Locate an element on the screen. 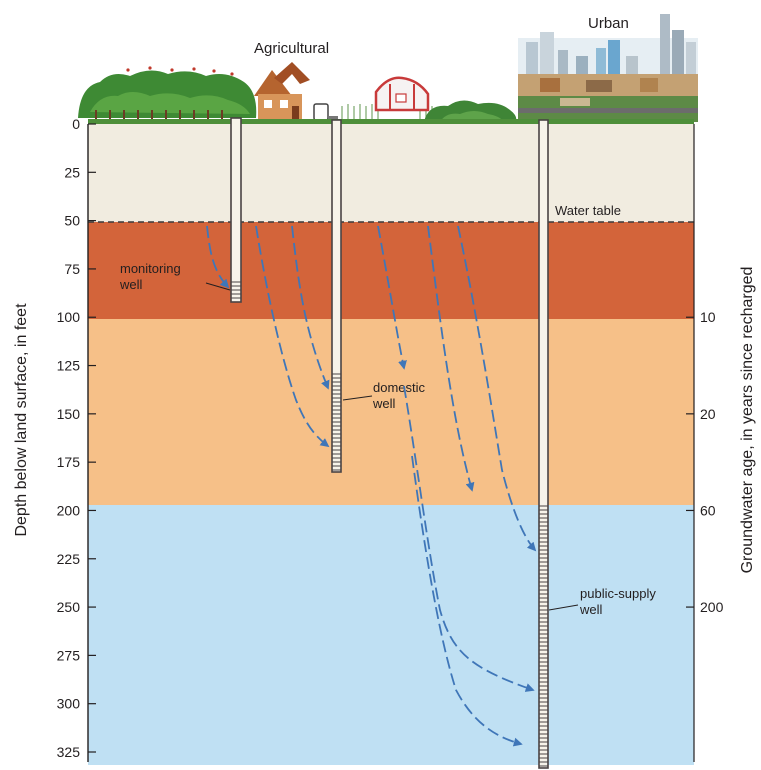  agricultural-label: Agricultural is located at coordinates (291, 48).